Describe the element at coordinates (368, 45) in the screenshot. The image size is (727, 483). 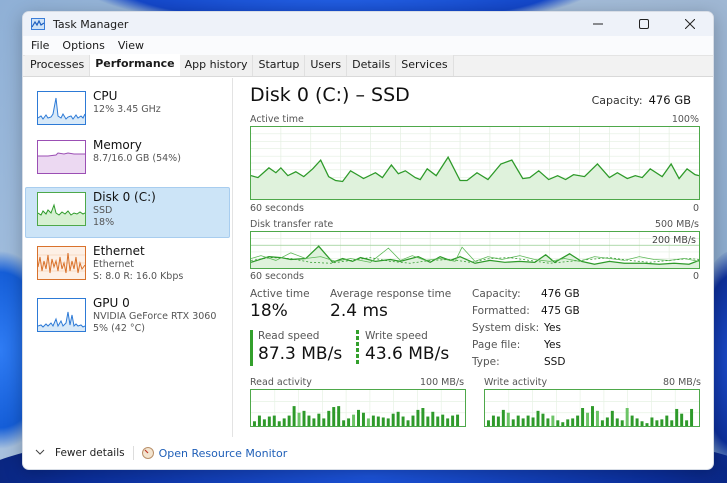
I see `menu-bar: File Options View` at that location.